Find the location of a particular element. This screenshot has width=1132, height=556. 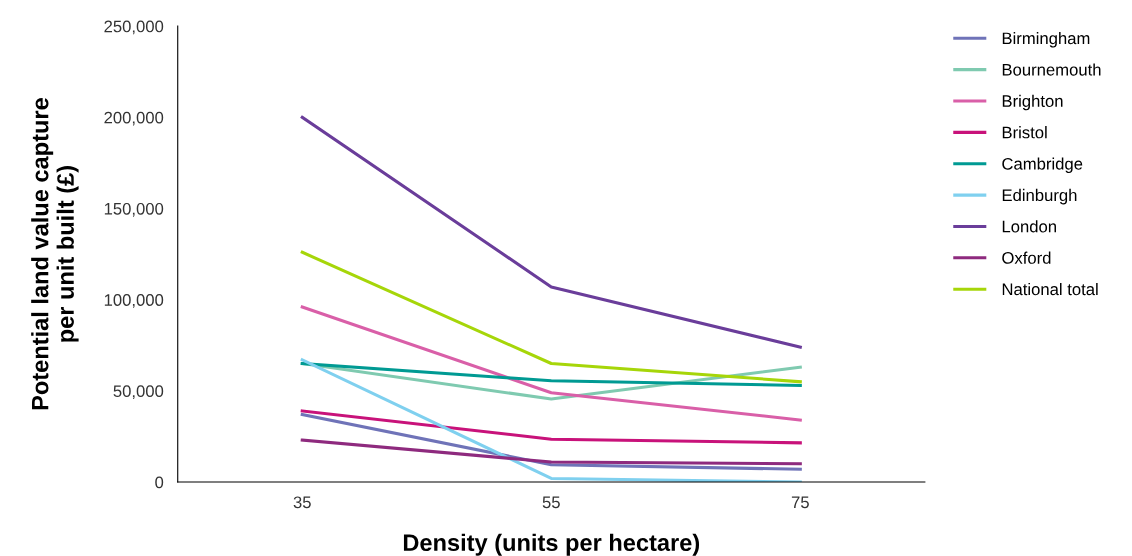

legend-label: London is located at coordinates (1029, 226).